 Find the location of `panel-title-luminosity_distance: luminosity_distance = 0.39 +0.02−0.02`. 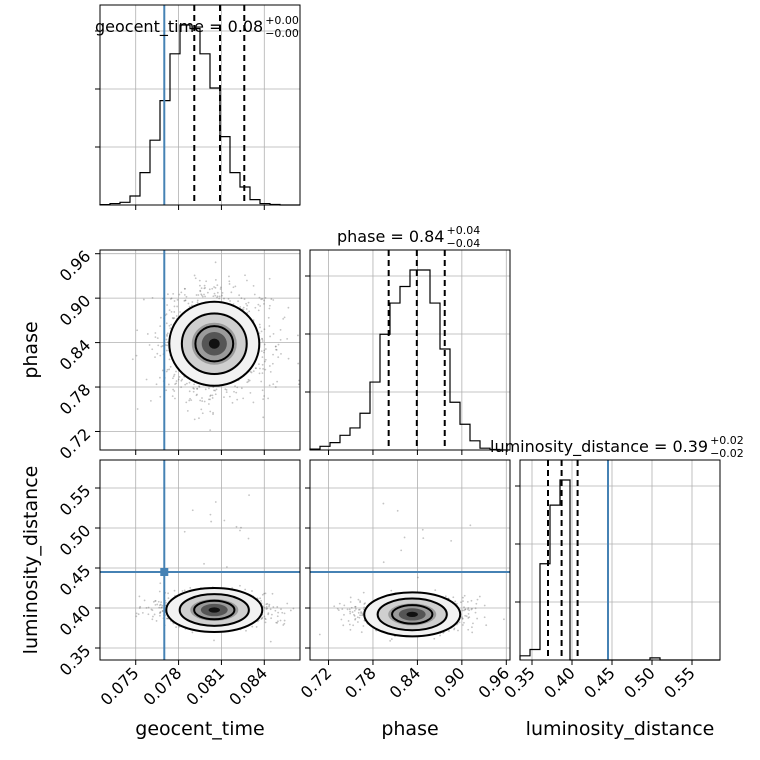

panel-title-luminosity_distance: luminosity_distance = 0.39 +0.02−0.02 is located at coordinates (617, 447).